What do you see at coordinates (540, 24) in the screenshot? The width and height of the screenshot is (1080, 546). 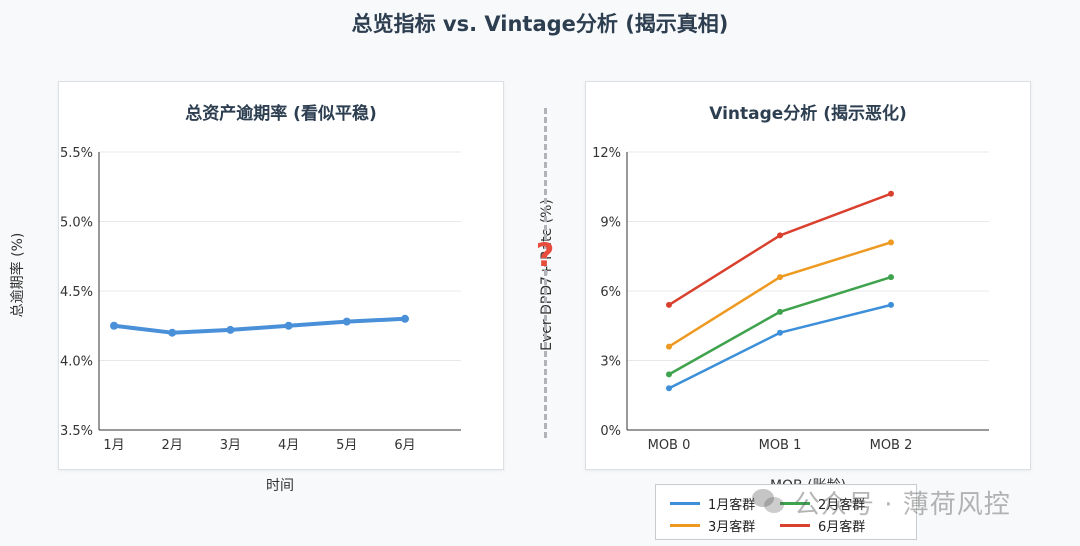 I see `main-title: 总览指标 vs. Vintage分析 (揭示真相)` at bounding box center [540, 24].